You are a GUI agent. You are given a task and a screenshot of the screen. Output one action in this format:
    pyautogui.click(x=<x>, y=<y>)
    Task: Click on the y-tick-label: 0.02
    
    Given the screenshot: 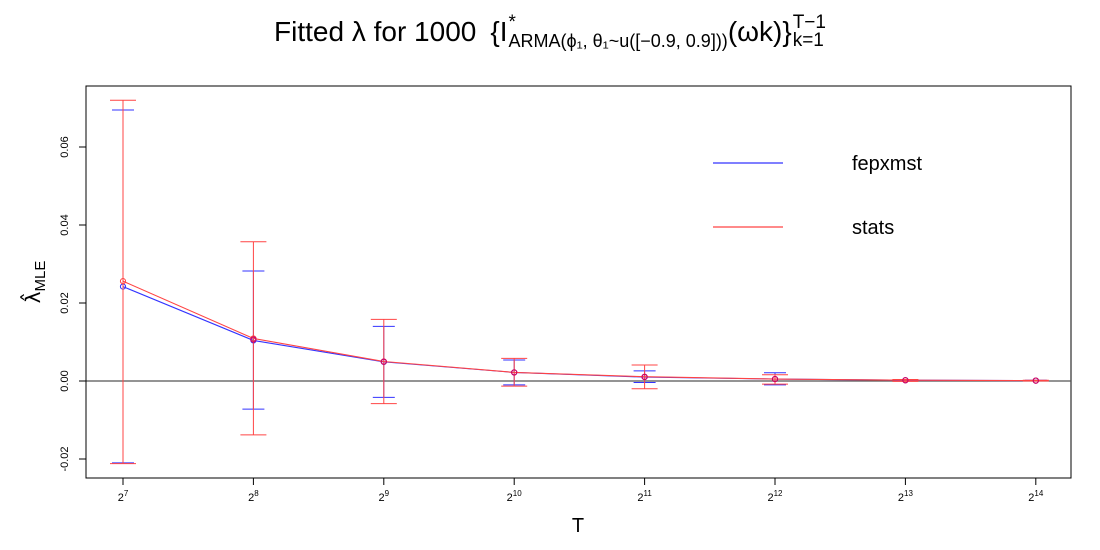 What is the action you would take?
    pyautogui.click(x=65, y=302)
    